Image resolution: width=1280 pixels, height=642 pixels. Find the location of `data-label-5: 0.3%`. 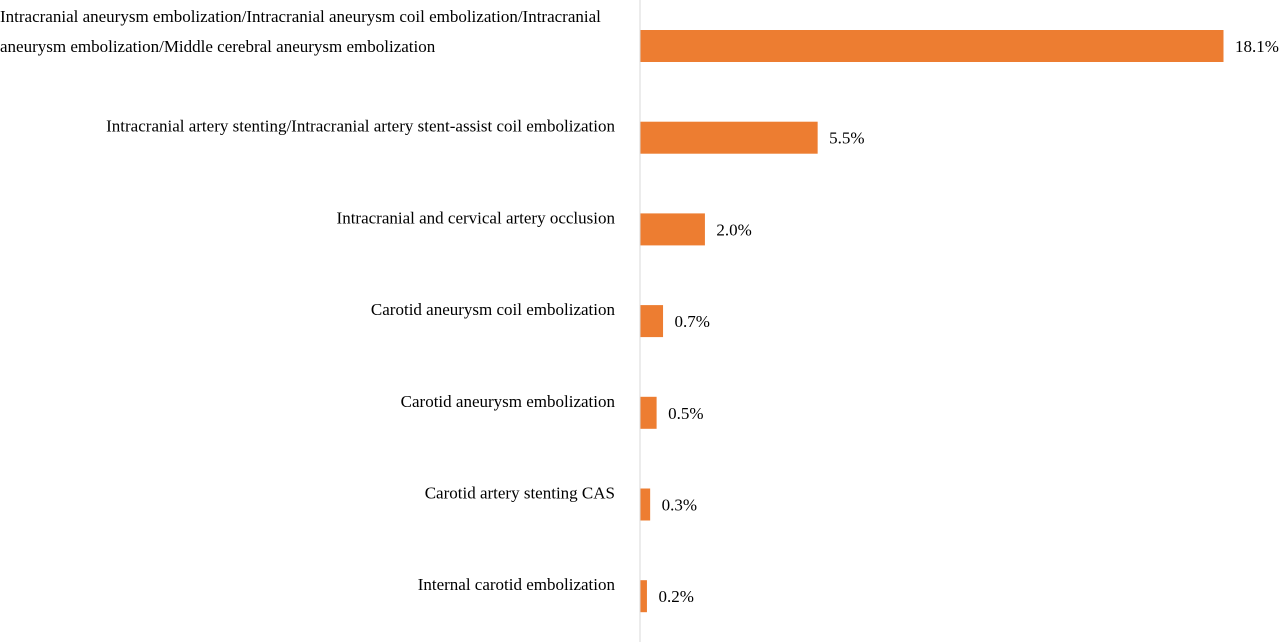

data-label-5: 0.3% is located at coordinates (679, 505).